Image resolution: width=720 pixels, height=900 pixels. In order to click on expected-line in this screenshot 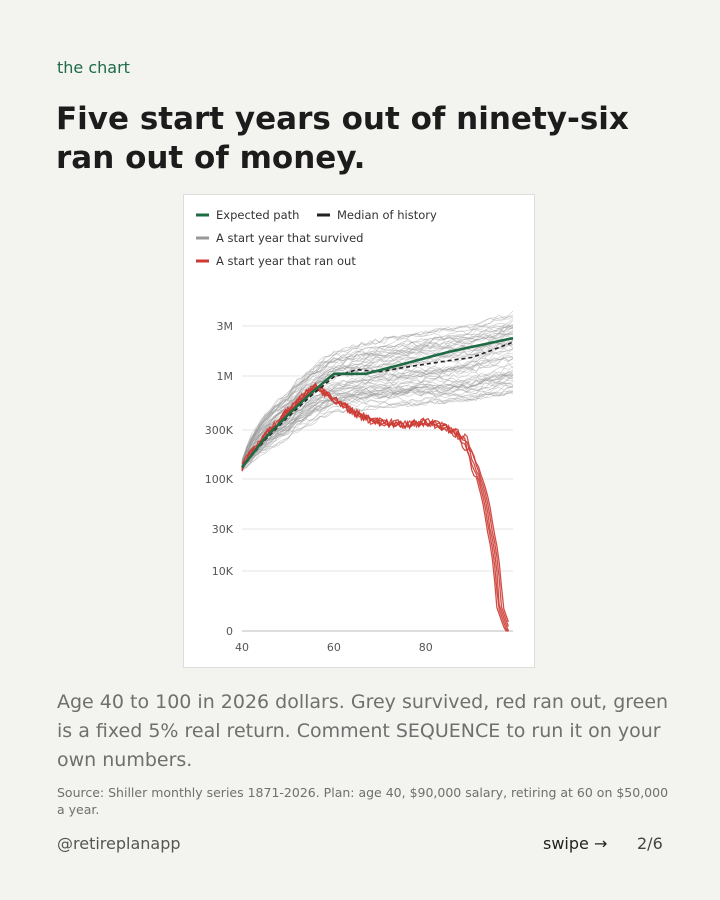, I will do `click(377, 402)`.